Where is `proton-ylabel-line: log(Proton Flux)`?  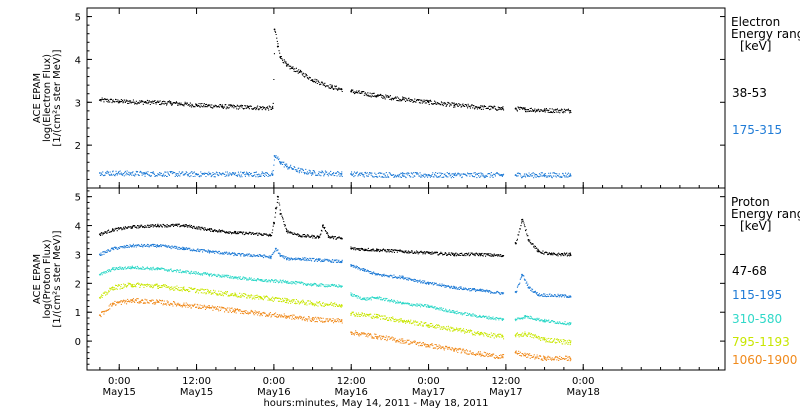
proton-ylabel-line: log(Proton Flux) is located at coordinates (47, 278).